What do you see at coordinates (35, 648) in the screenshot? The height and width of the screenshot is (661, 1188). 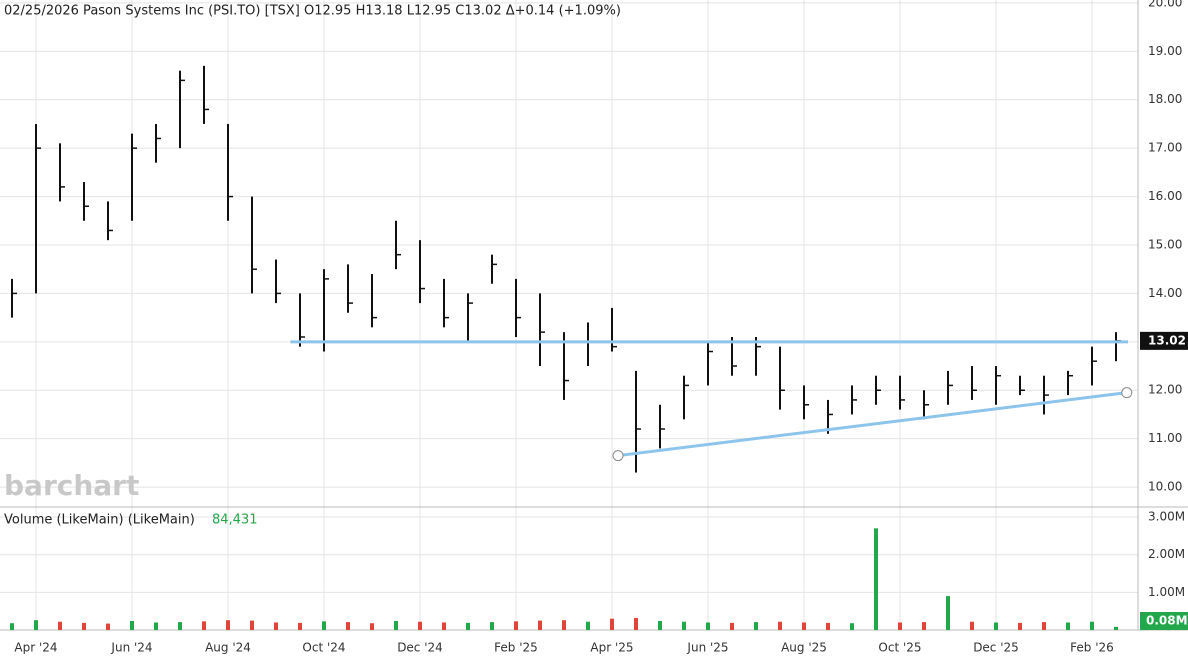 I see `x-tick-label: Apr '24` at bounding box center [35, 648].